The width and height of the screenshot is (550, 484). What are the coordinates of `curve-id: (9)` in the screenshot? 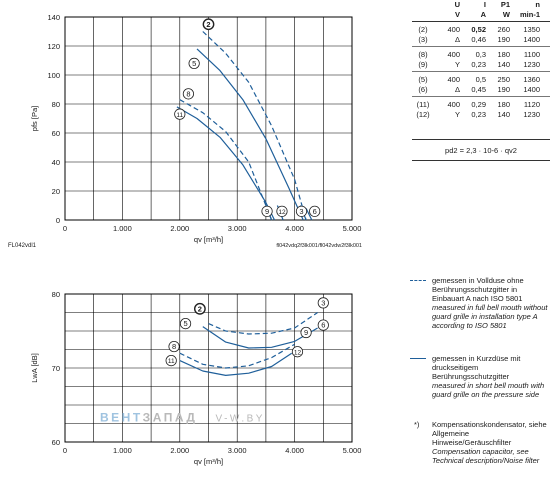 It's located at (423, 64).